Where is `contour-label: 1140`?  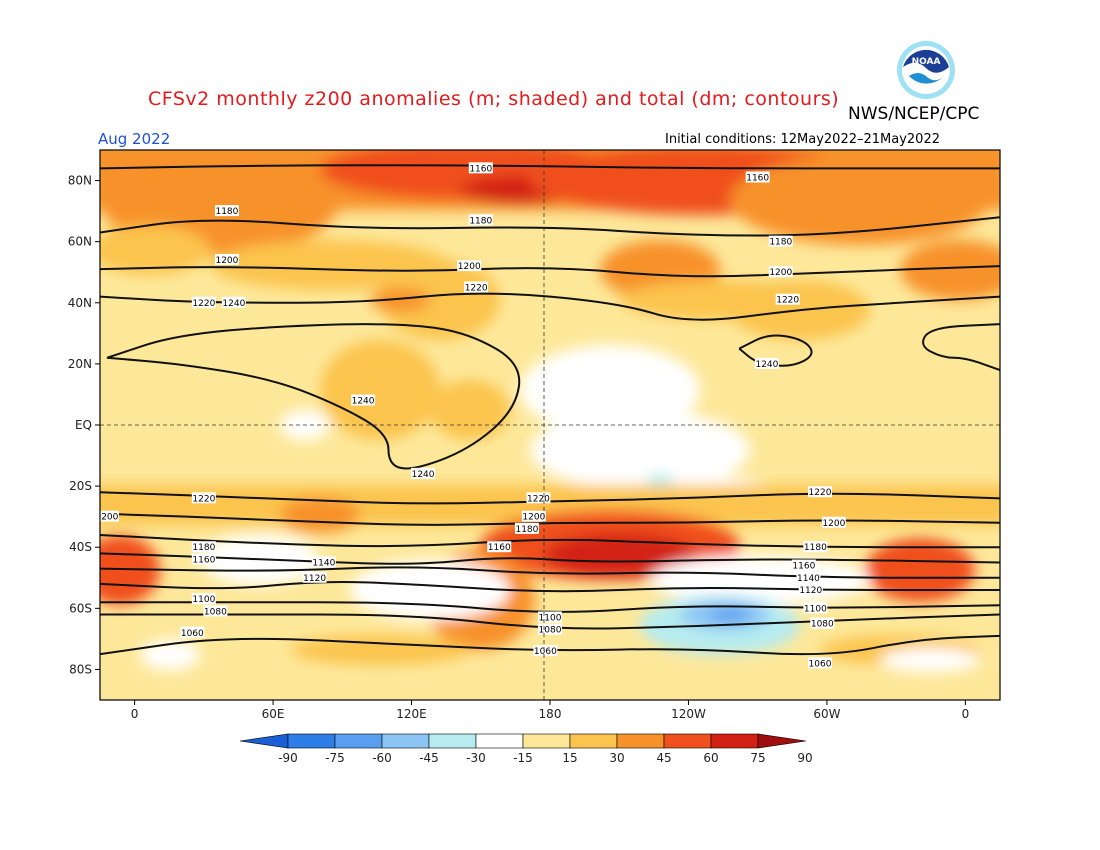
contour-label: 1140 is located at coordinates (323, 562).